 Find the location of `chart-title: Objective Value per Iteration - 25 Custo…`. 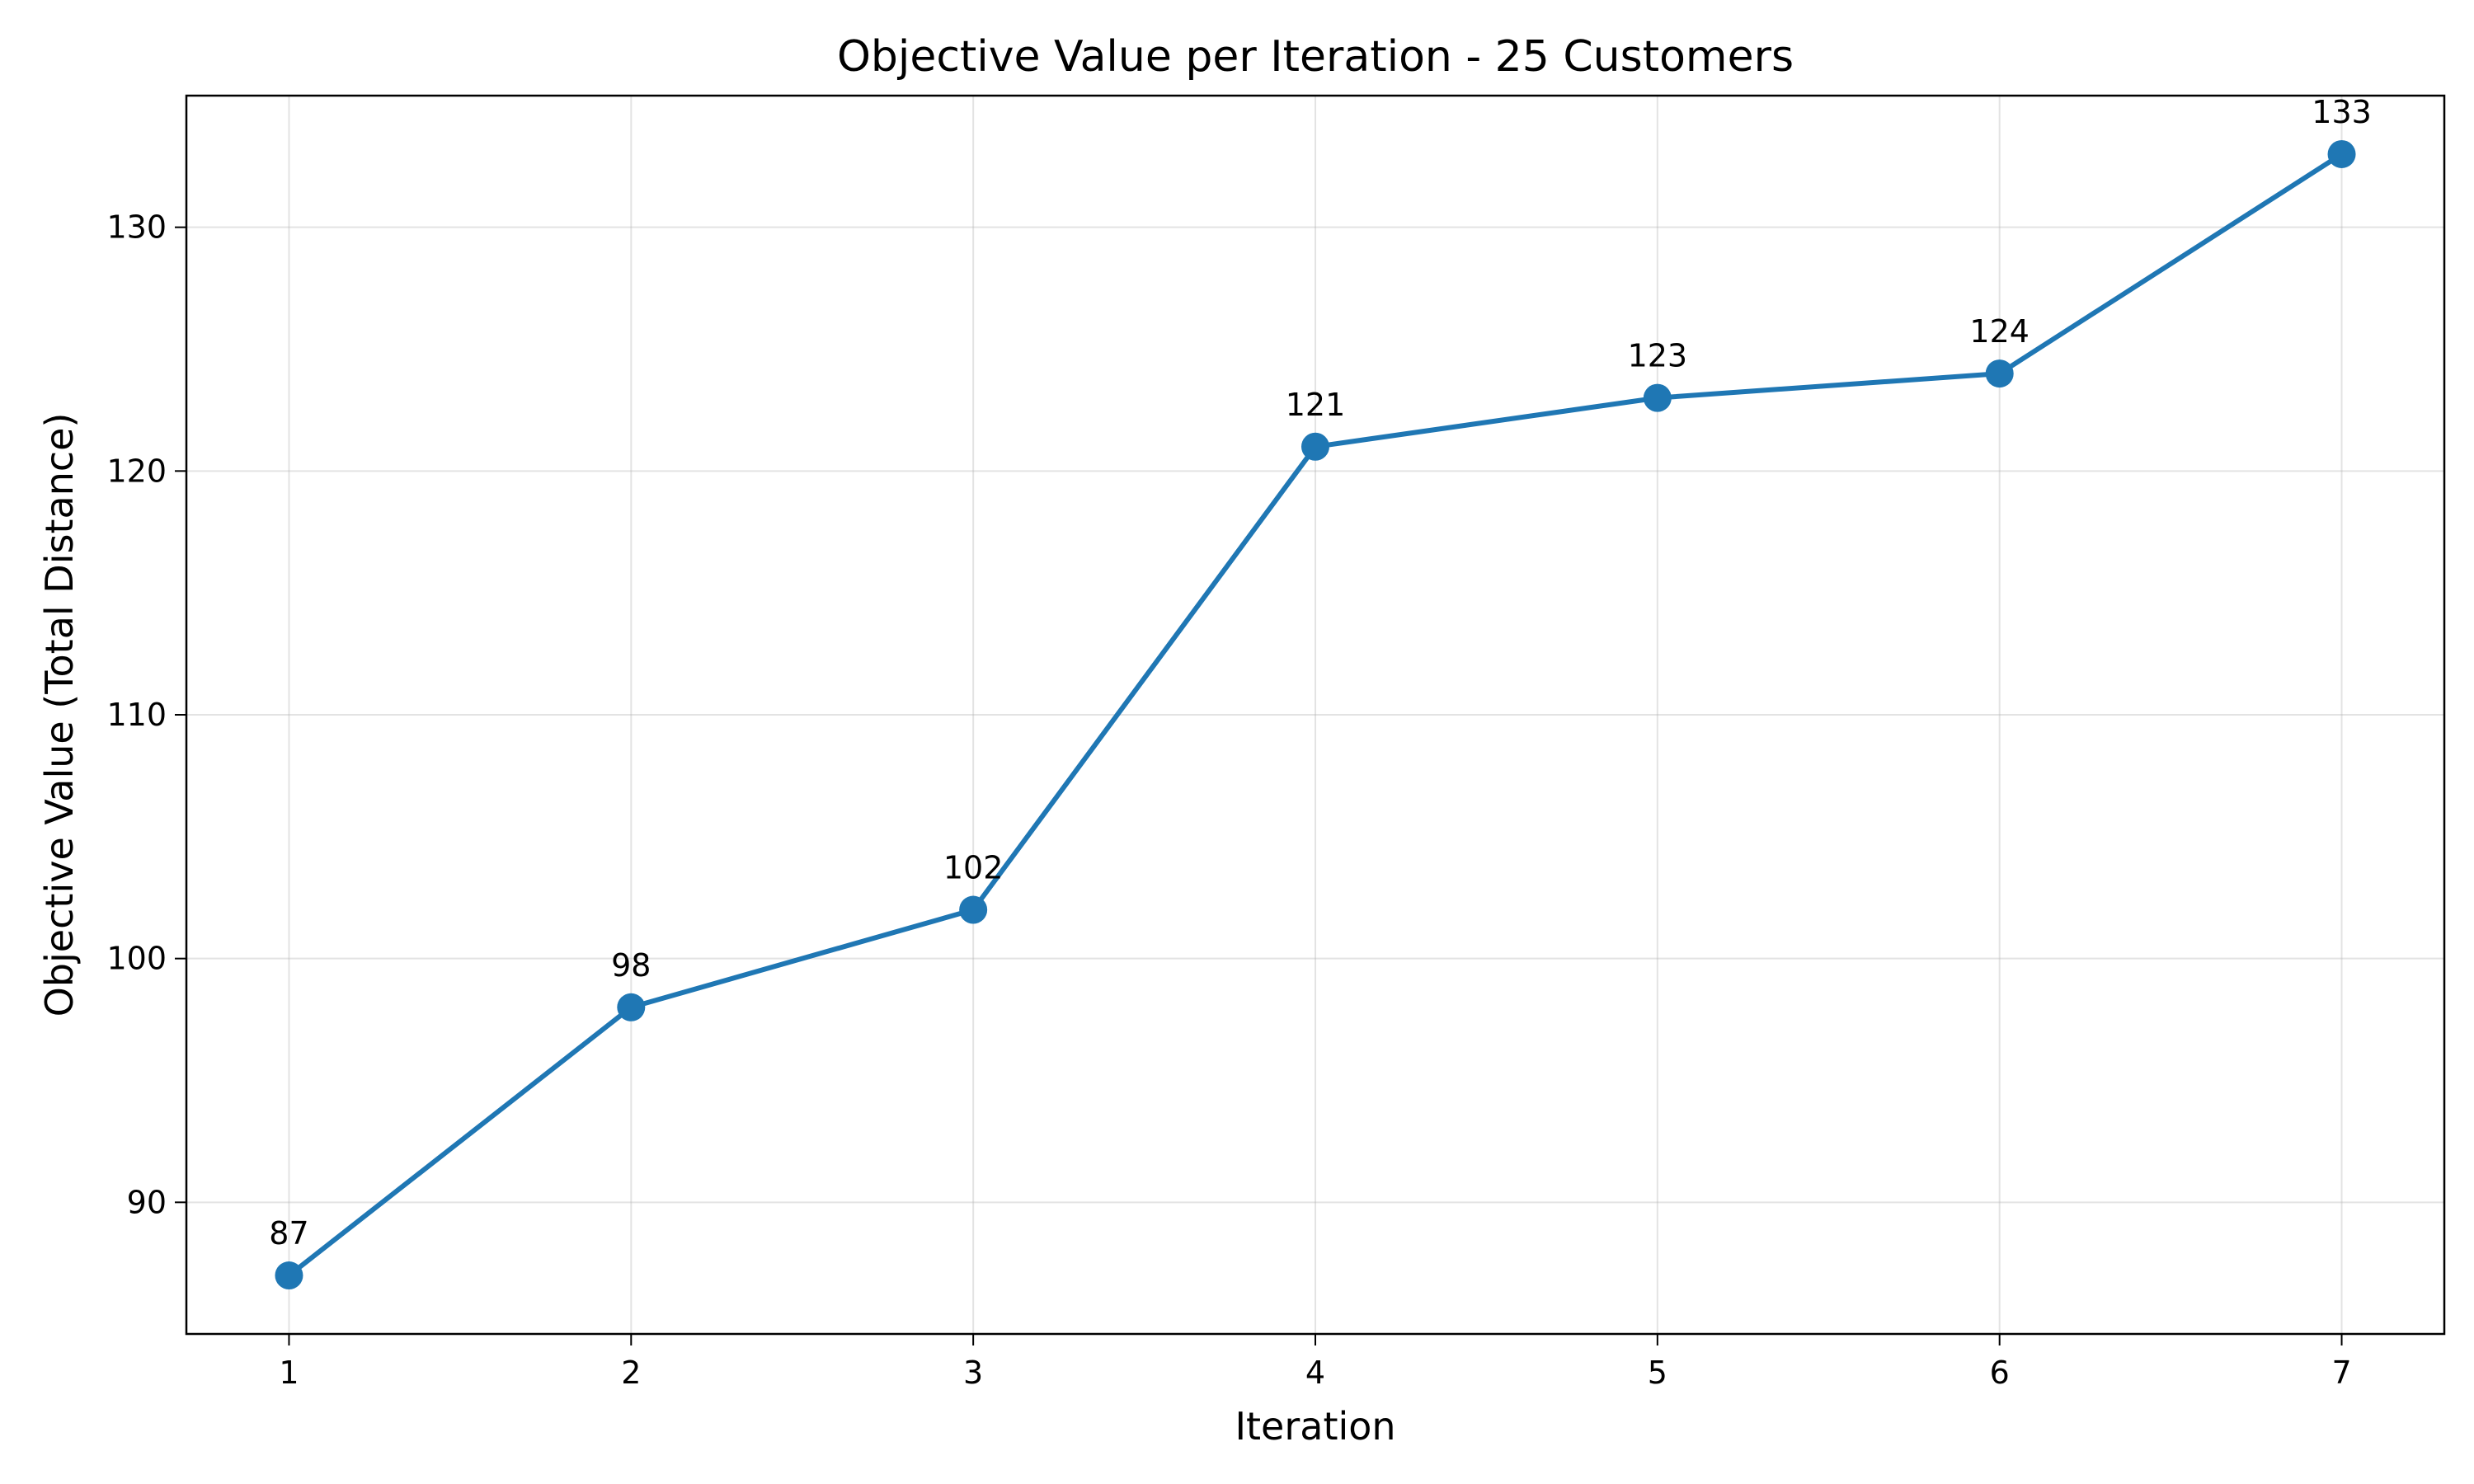

chart-title: Objective Value per Iteration - 25 Custo… is located at coordinates (1315, 57).